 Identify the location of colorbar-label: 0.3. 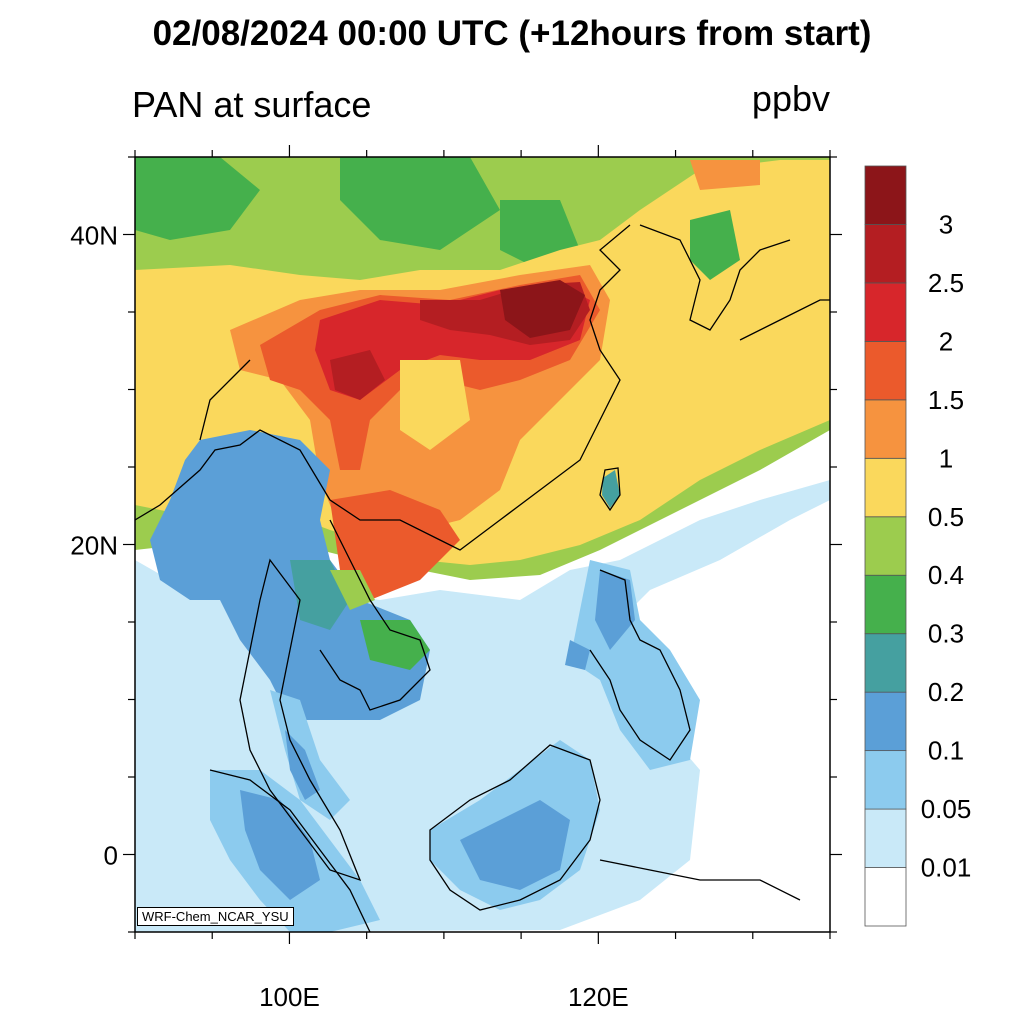
(946, 634).